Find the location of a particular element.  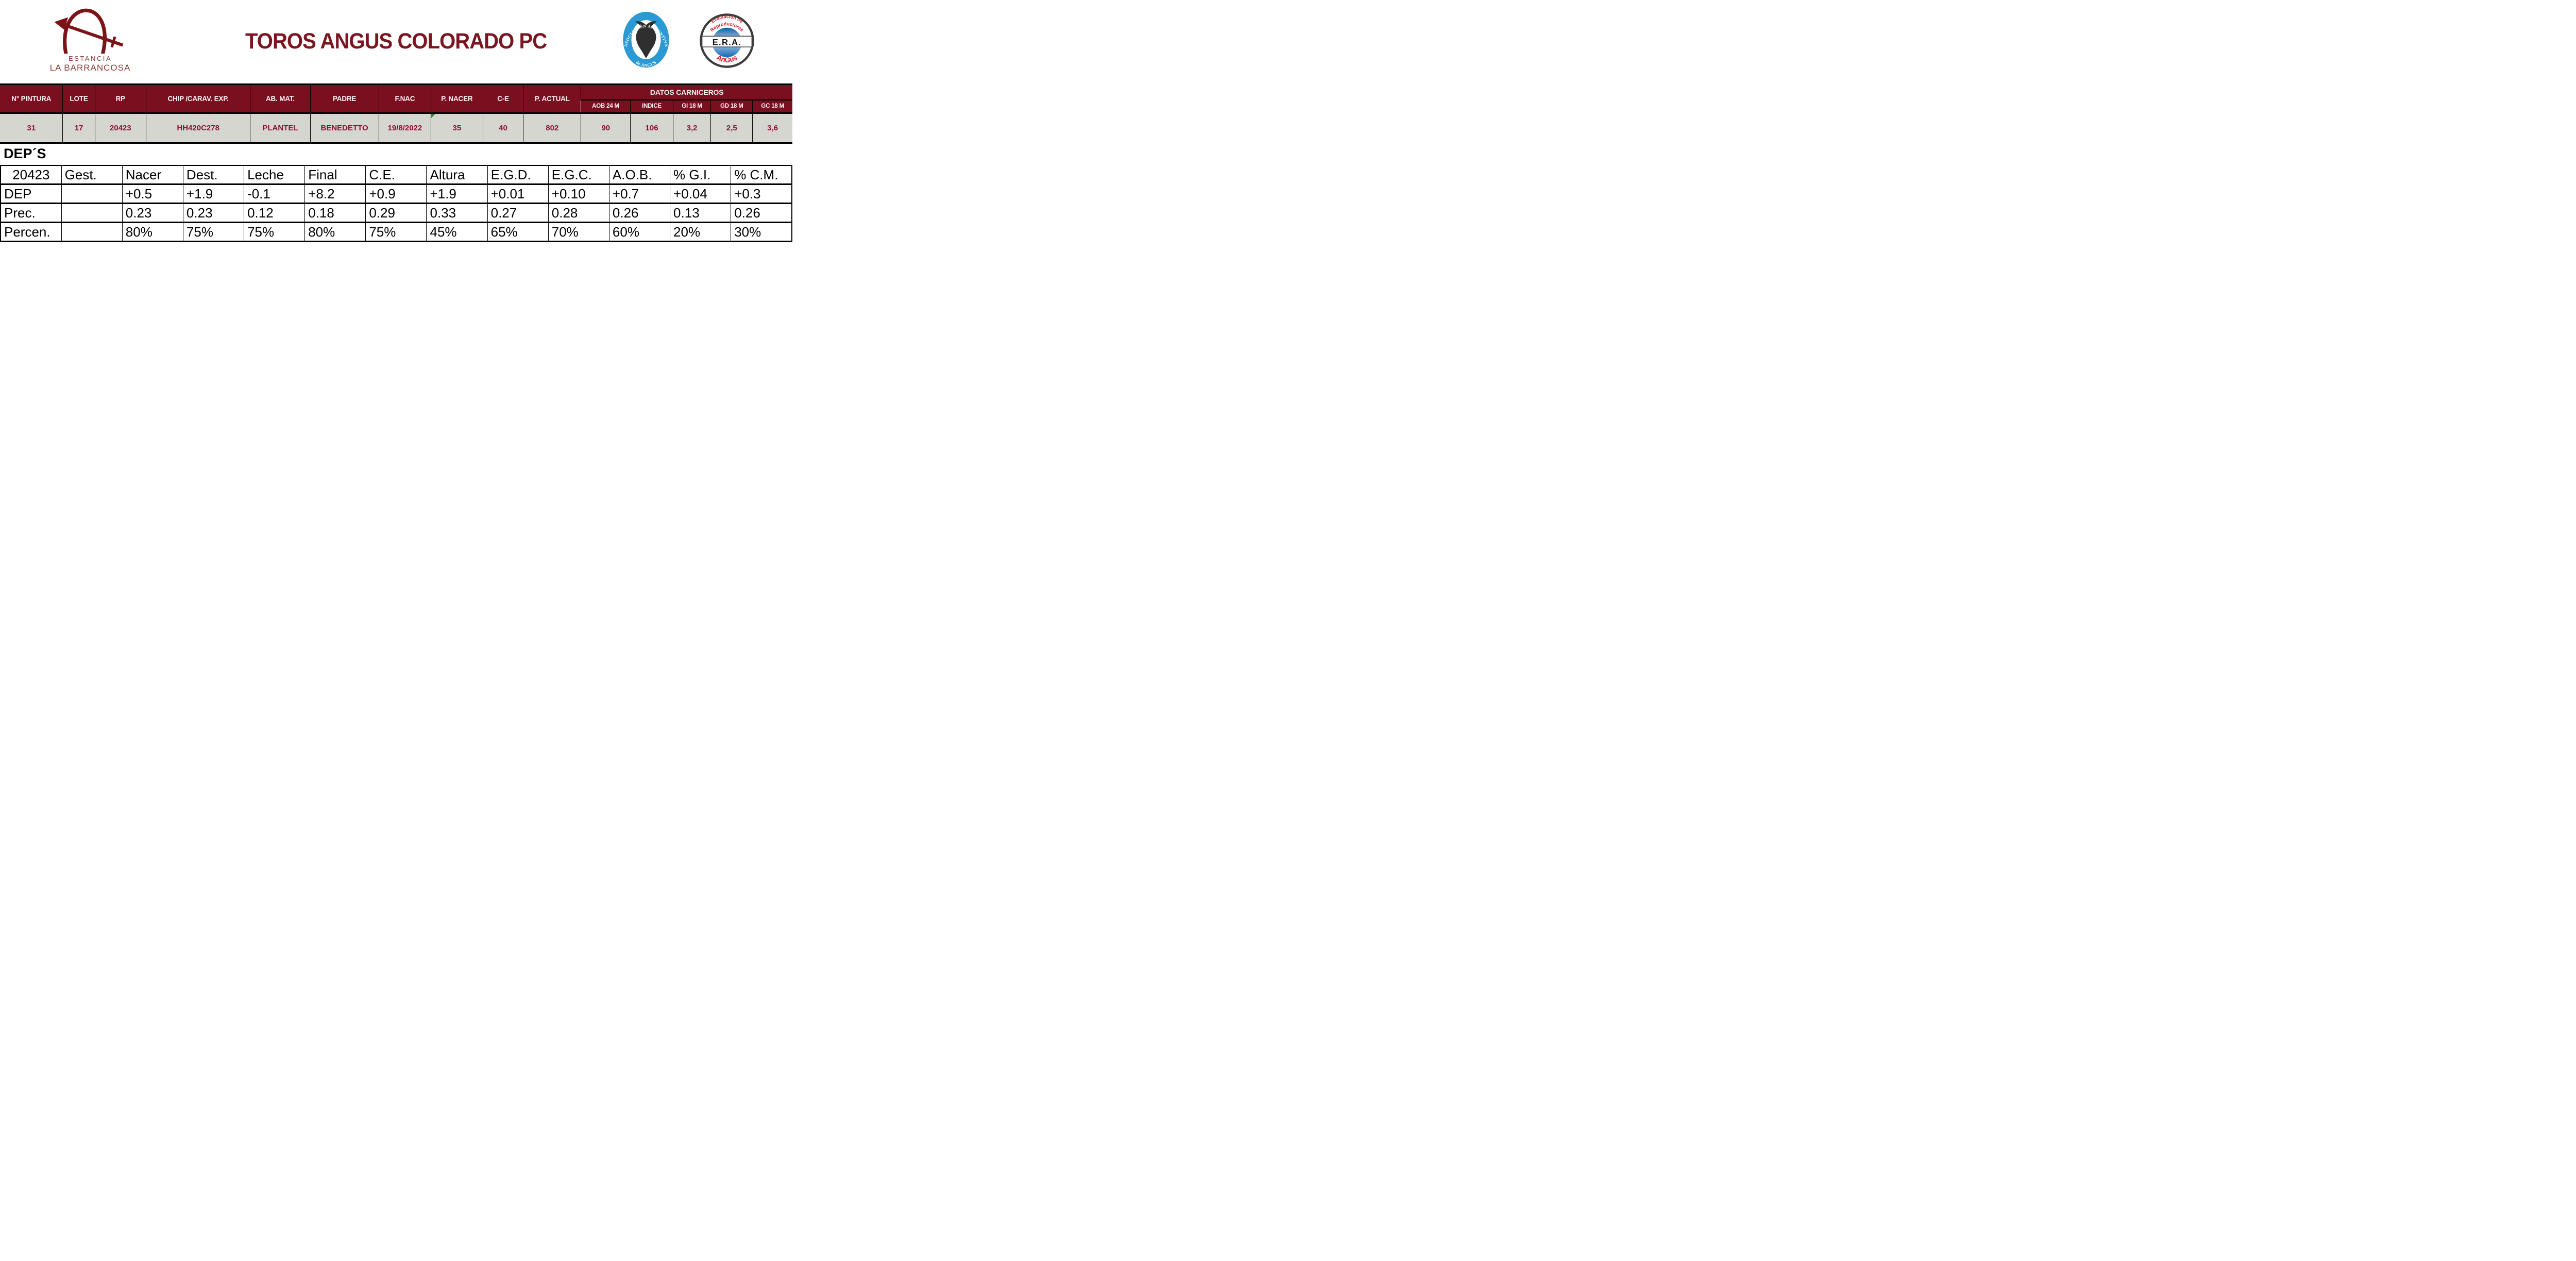

deps-col-egc: E.G.C. is located at coordinates (578, 174).